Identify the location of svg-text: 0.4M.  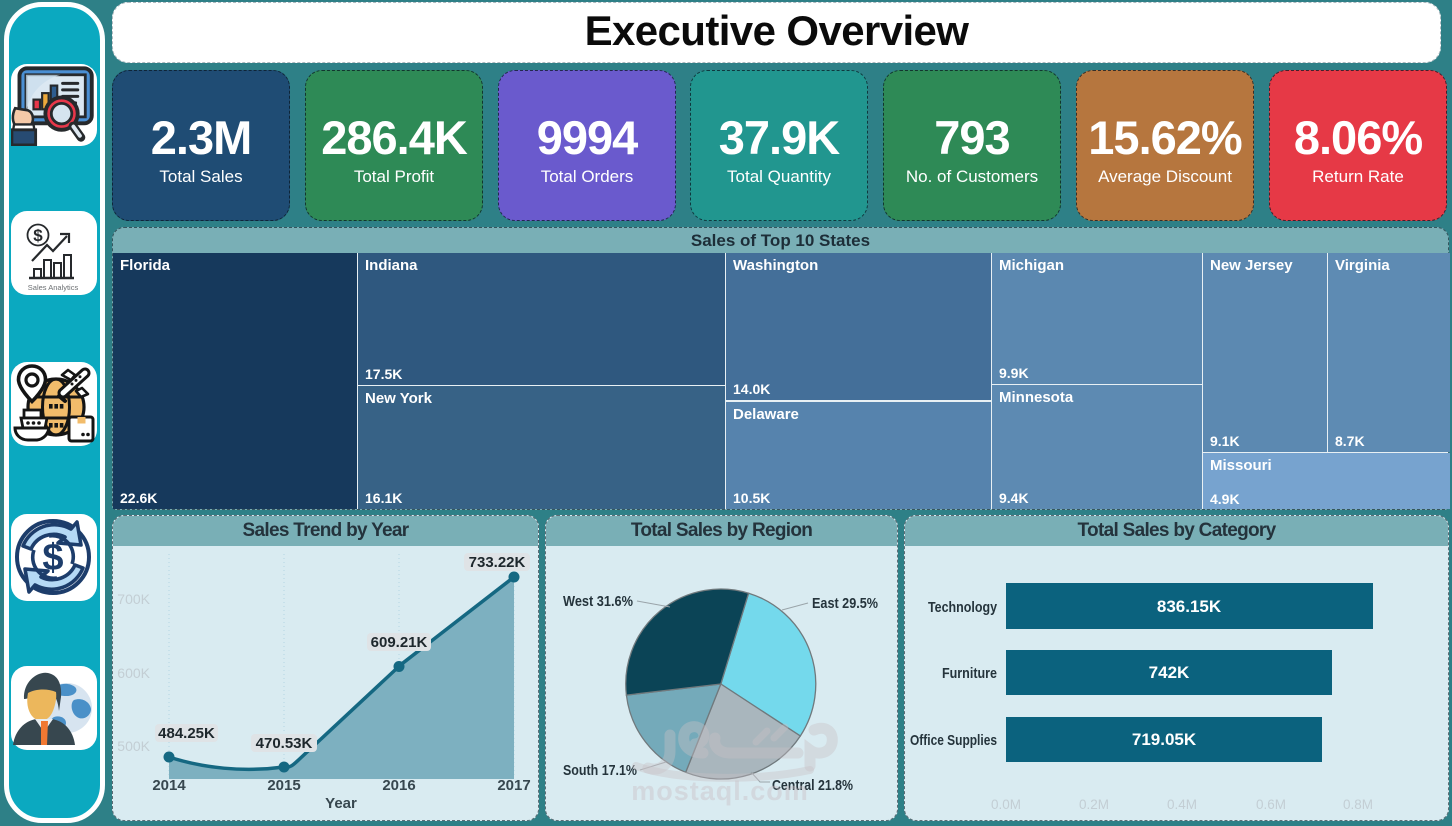
(1182, 804).